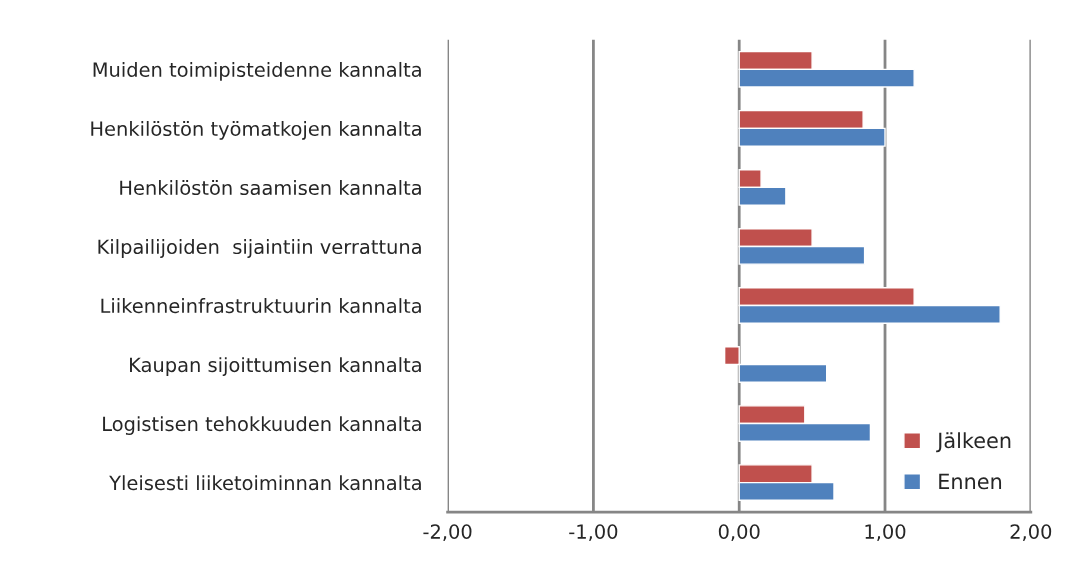 Image resolution: width=1076 pixels, height=569 pixels. What do you see at coordinates (262, 425) in the screenshot?
I see `y-tick-label: Logistisen tehokkuuden kannalta` at bounding box center [262, 425].